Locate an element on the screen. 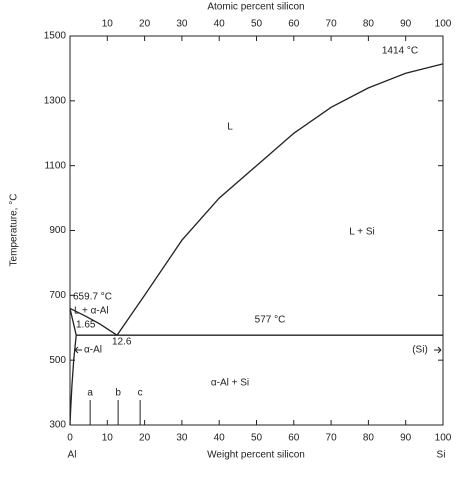 This screenshot has width=474, height=479. annotation: 1414 °C is located at coordinates (400, 51).